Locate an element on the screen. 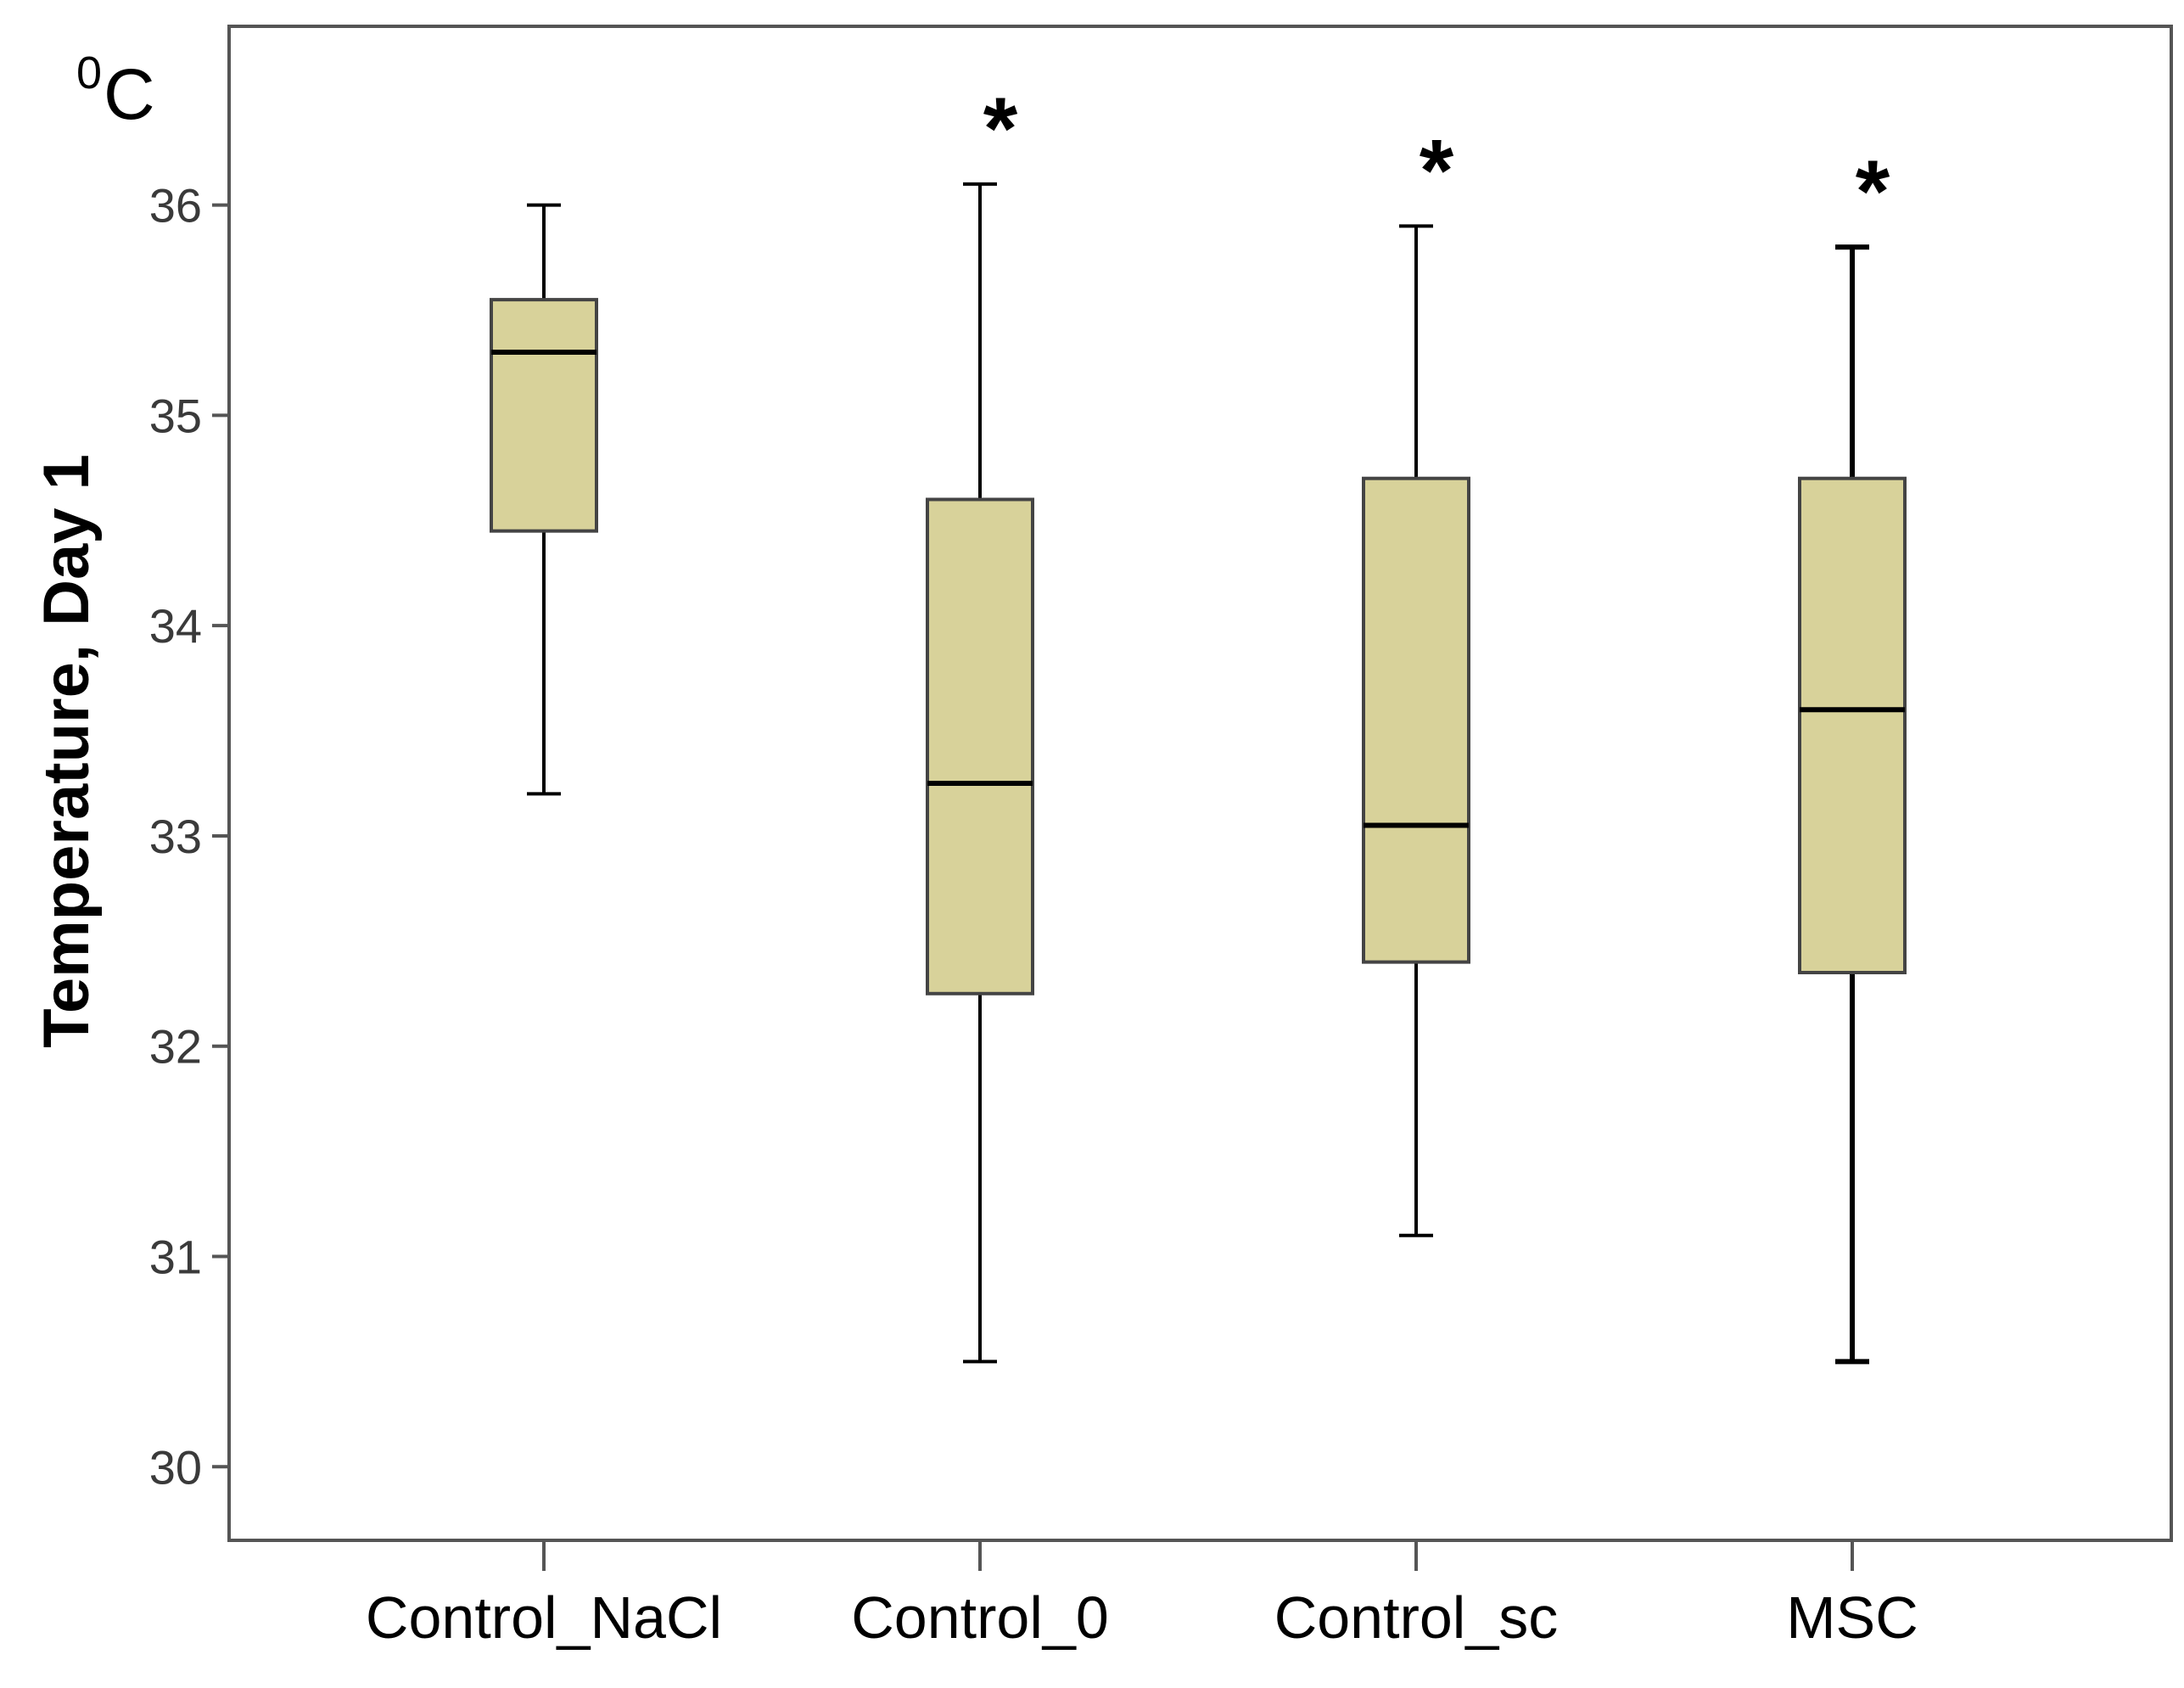  y-tick-label: 34 is located at coordinates (175, 626).